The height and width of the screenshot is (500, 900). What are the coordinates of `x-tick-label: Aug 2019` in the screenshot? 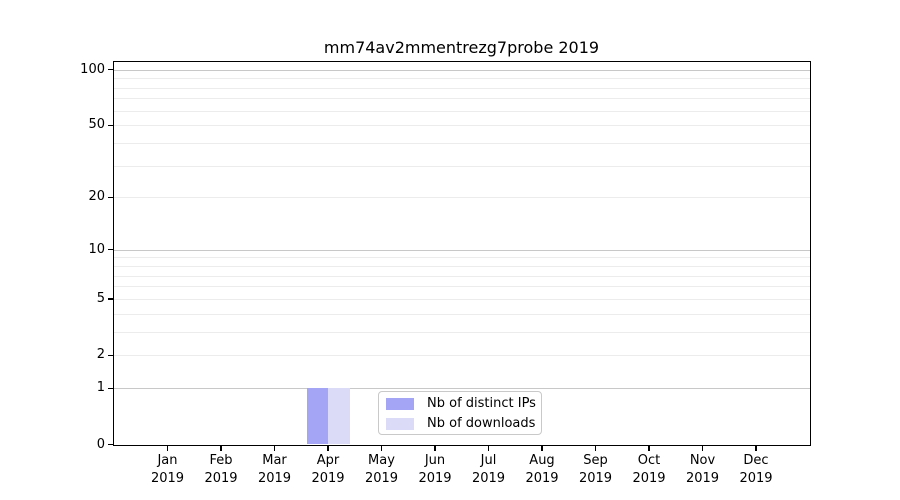 It's located at (542, 469).